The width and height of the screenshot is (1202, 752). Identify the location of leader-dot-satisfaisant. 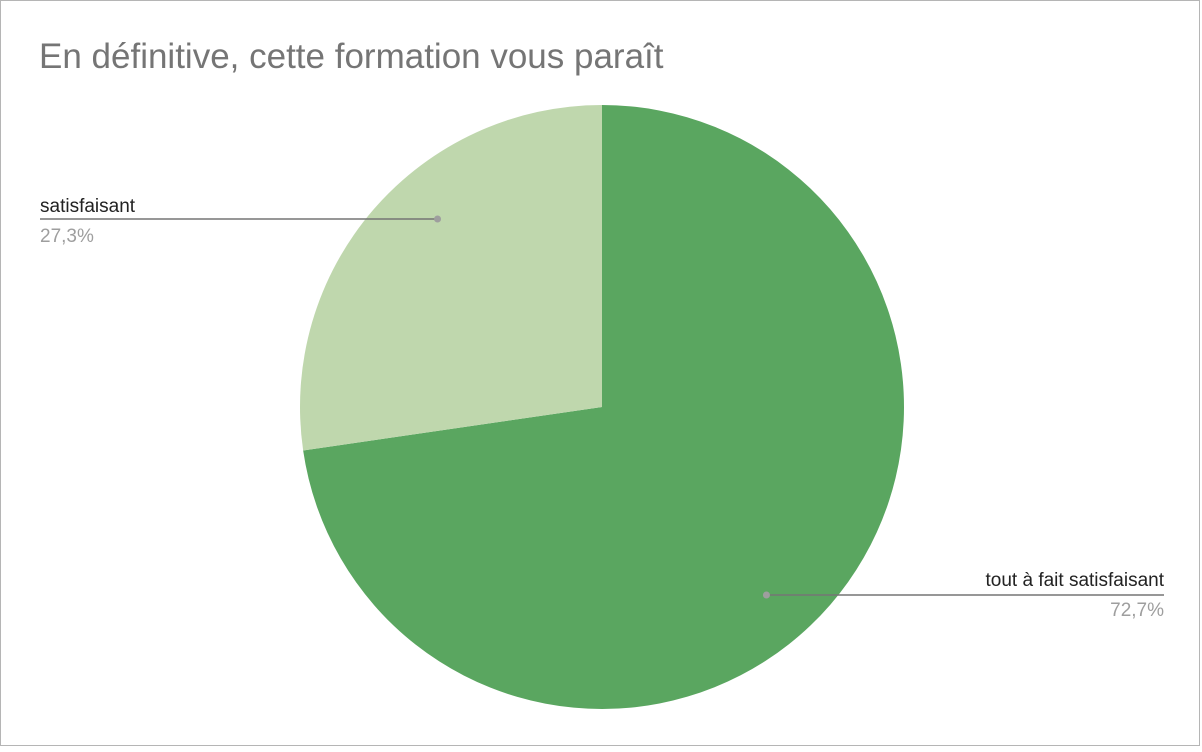
(438, 219).